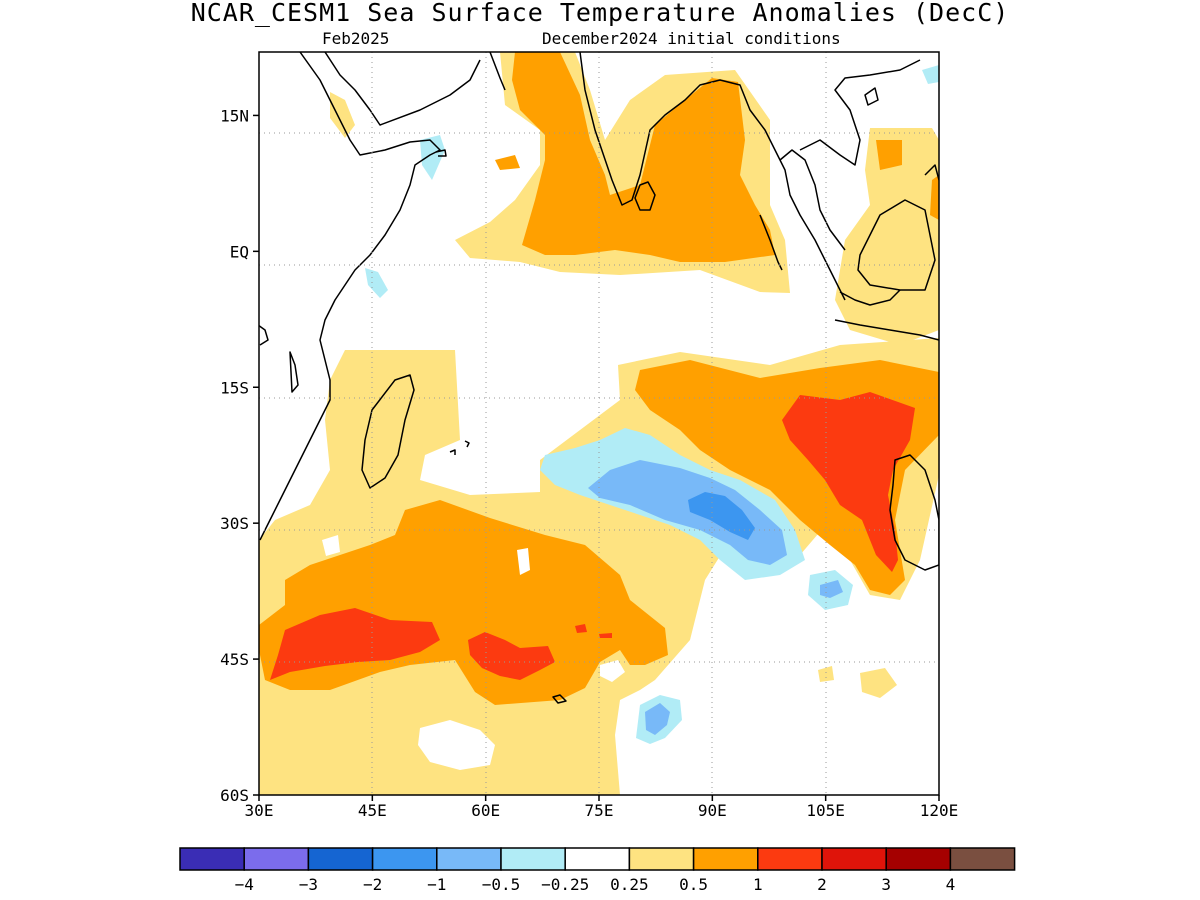 Image resolution: width=1200 pixels, height=900 pixels. What do you see at coordinates (239, 455) in the screenshot?
I see `latitude-axis: 15N EQ 15S 30S 45S 60S` at bounding box center [239, 455].